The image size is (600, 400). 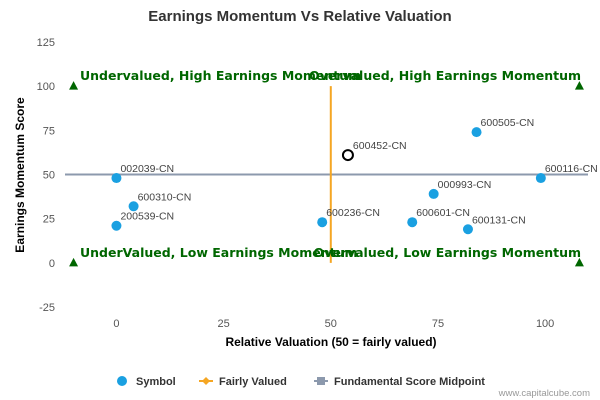 I want to click on x-tick-label: 25, so click(x=223, y=324).